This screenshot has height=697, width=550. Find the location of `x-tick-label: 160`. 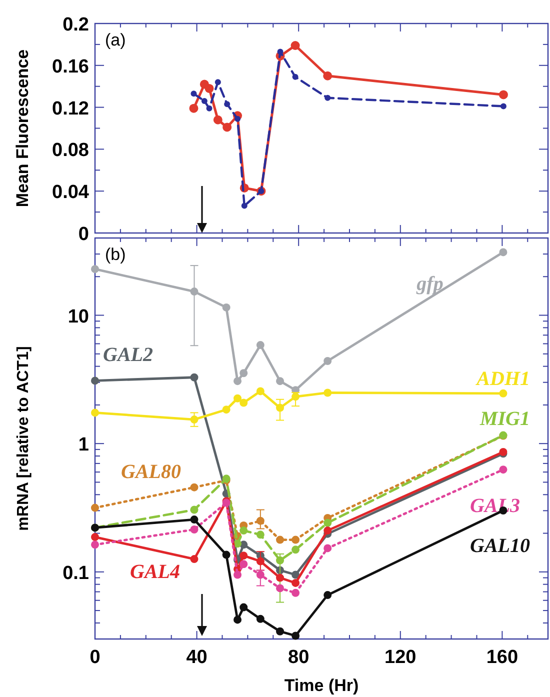

x-tick-label: 160 is located at coordinates (502, 657).